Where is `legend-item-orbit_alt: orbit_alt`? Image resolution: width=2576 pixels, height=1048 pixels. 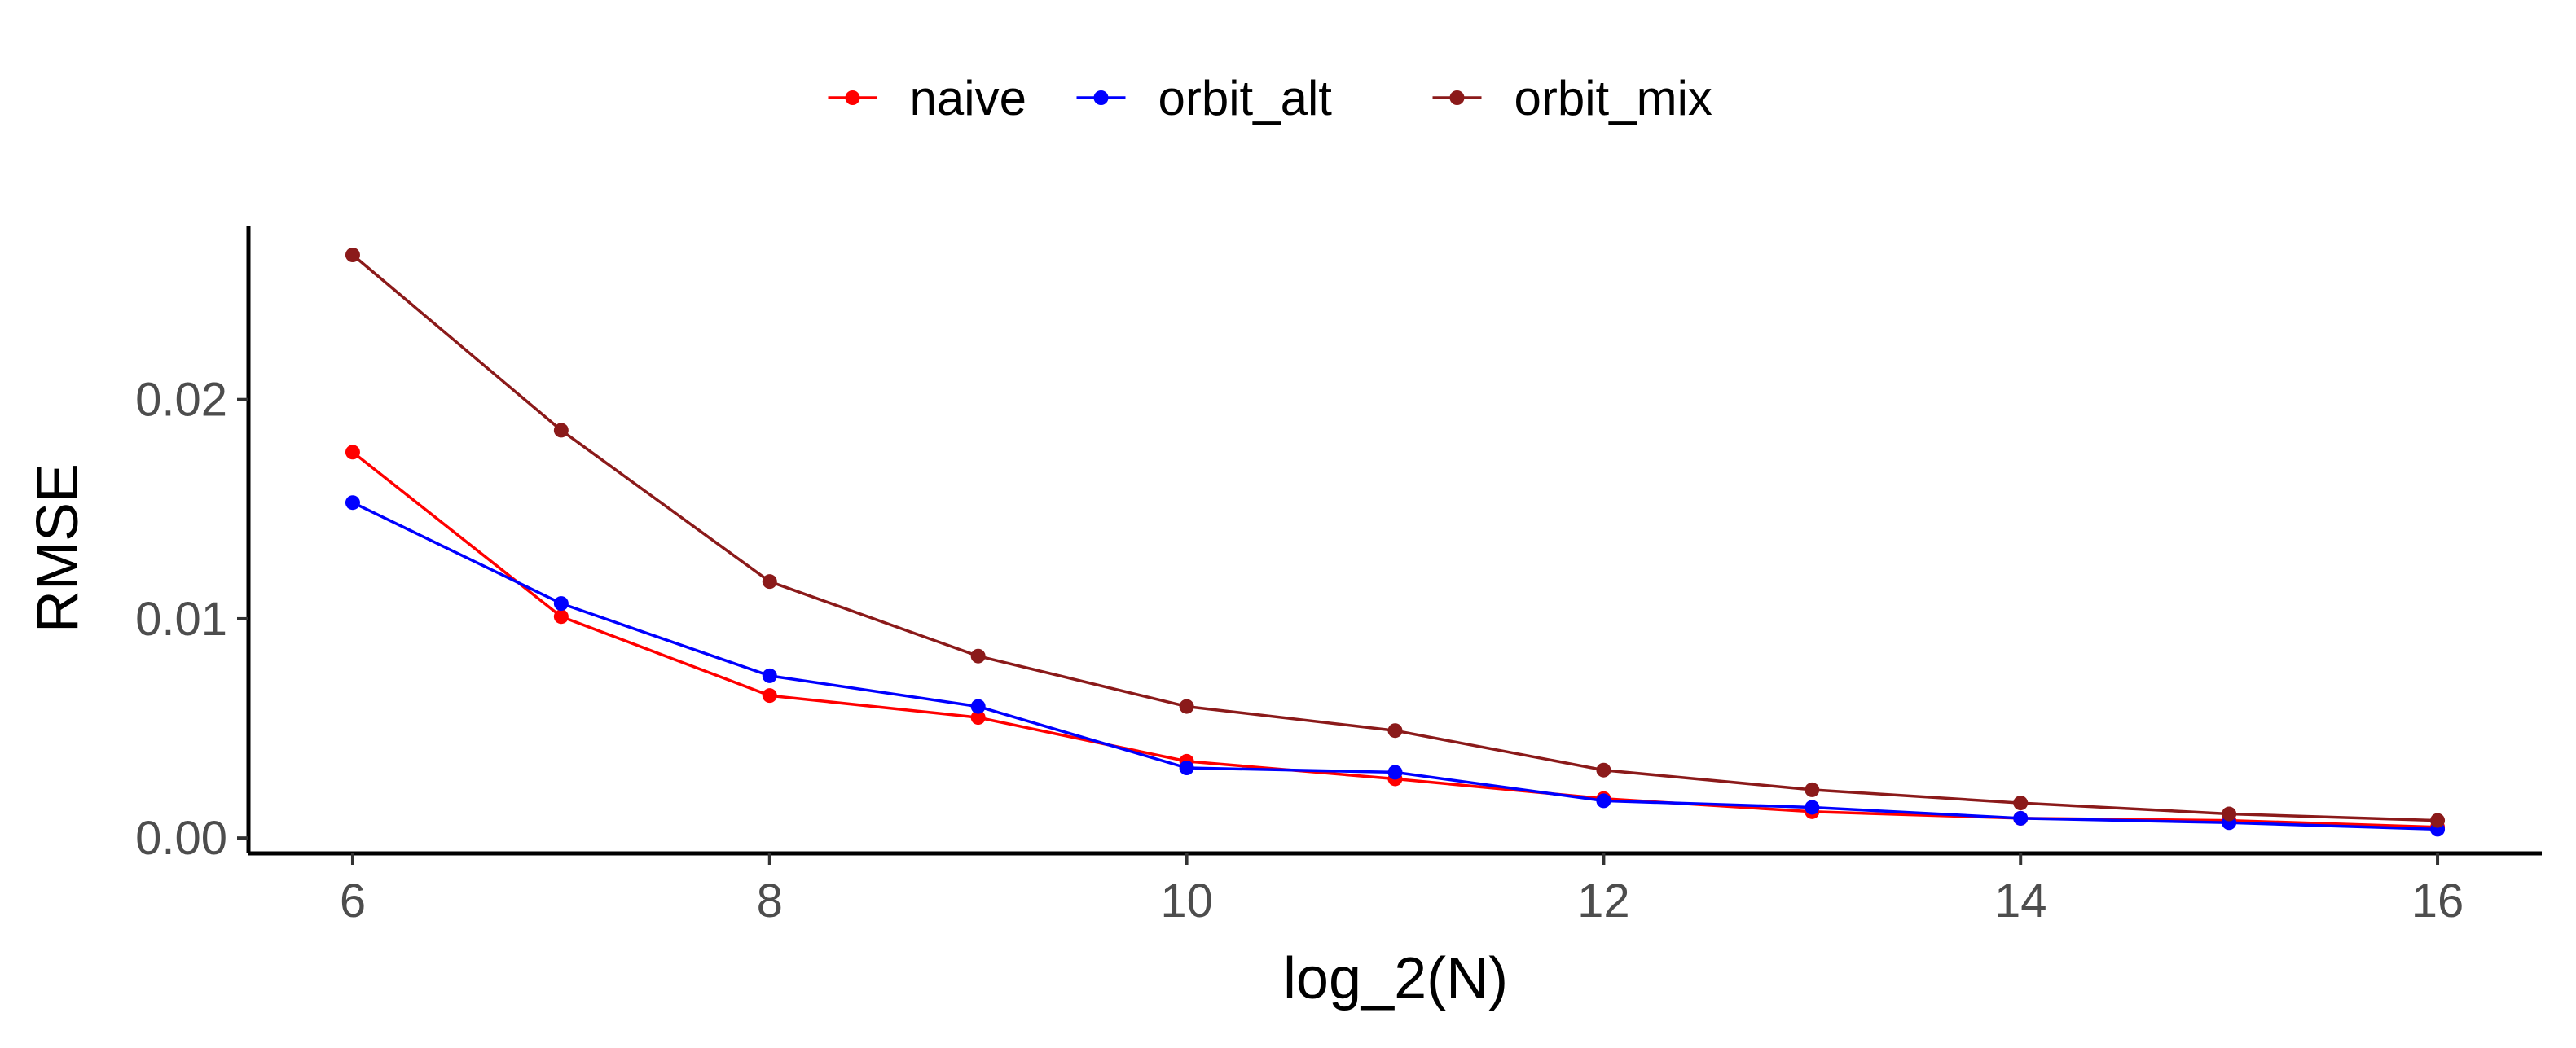
legend-item-orbit_alt: orbit_alt is located at coordinates (1204, 98).